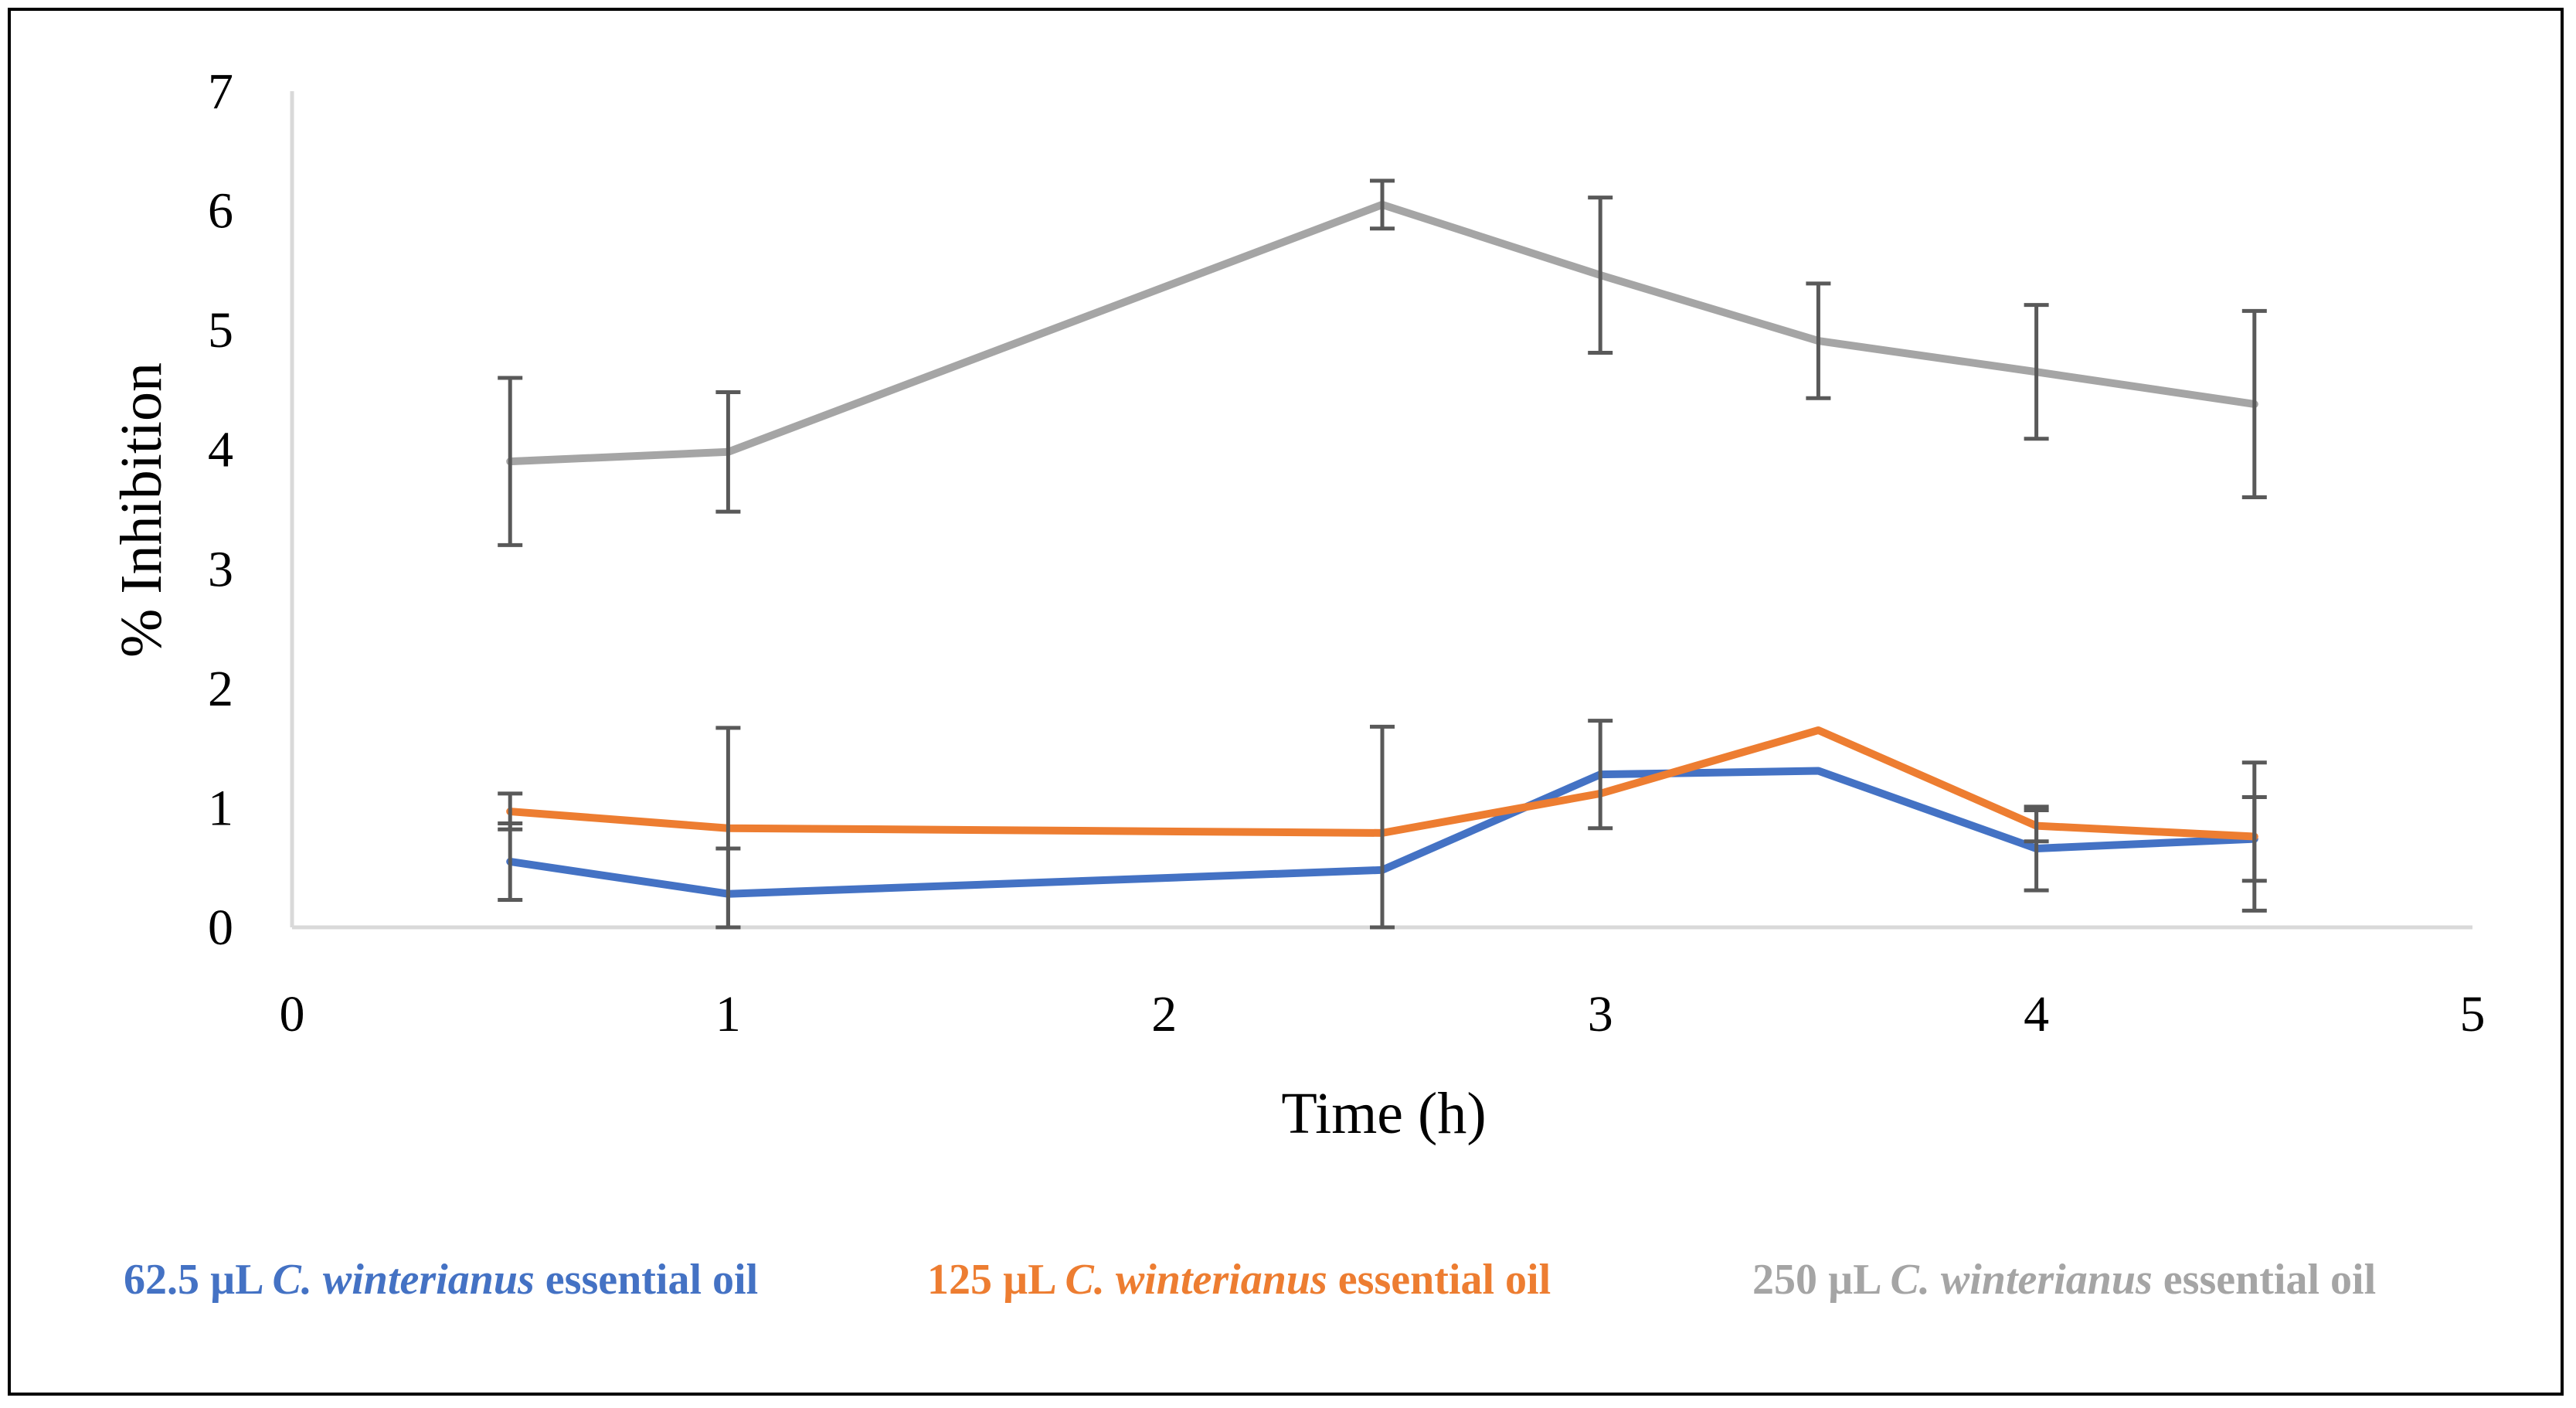 This screenshot has height=1408, width=2576. Describe the element at coordinates (728, 1014) in the screenshot. I see `x-tick-label: 1` at that location.